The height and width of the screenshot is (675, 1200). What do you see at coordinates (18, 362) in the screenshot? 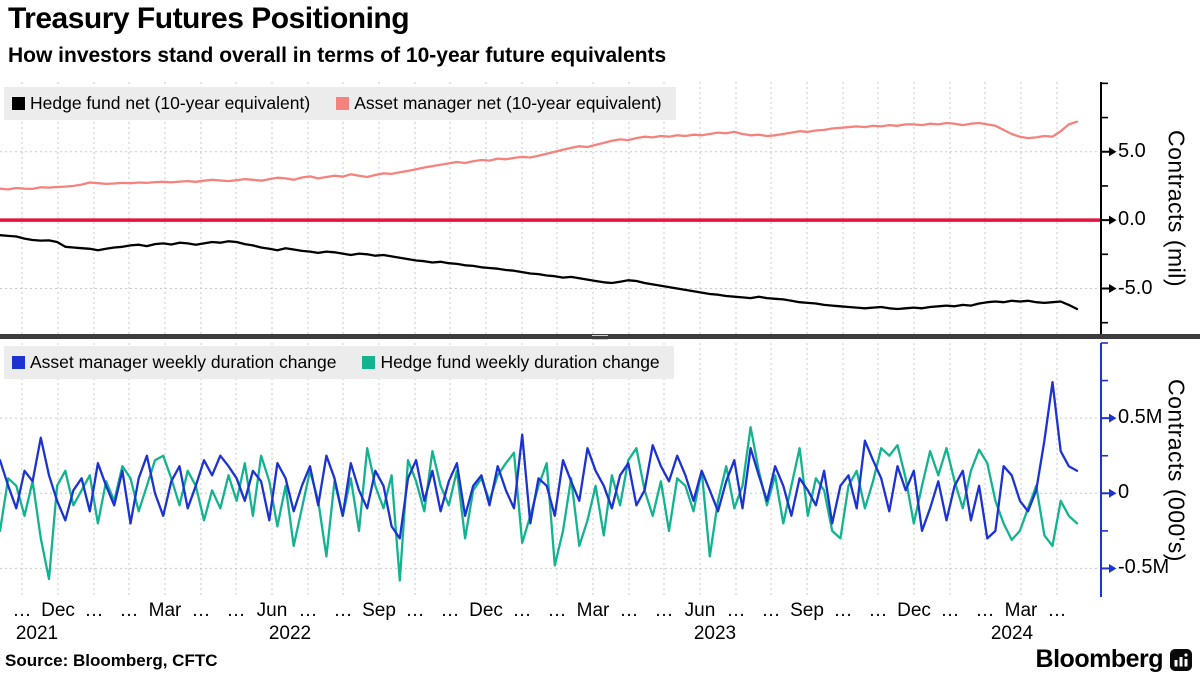
I see `asset-manager-duration-swatch-icon` at bounding box center [18, 362].